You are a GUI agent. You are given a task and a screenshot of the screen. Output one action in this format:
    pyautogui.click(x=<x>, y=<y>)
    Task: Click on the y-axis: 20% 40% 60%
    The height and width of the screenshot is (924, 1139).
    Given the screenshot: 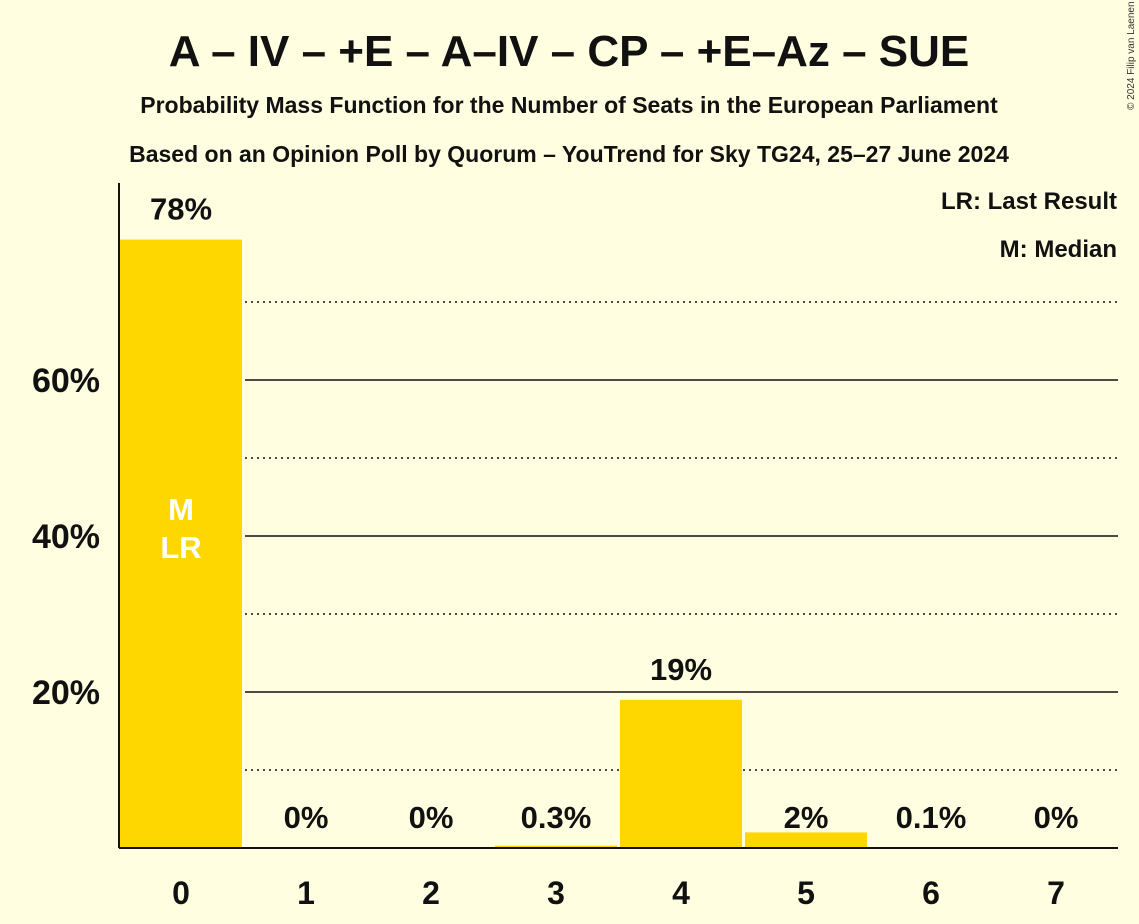 What is the action you would take?
    pyautogui.click(x=76, y=515)
    